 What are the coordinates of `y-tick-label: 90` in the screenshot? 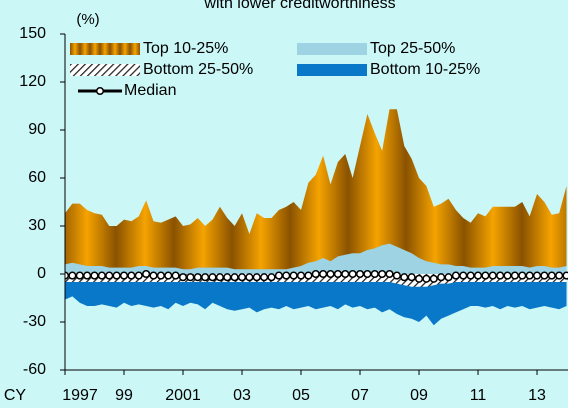 It's located at (37, 129).